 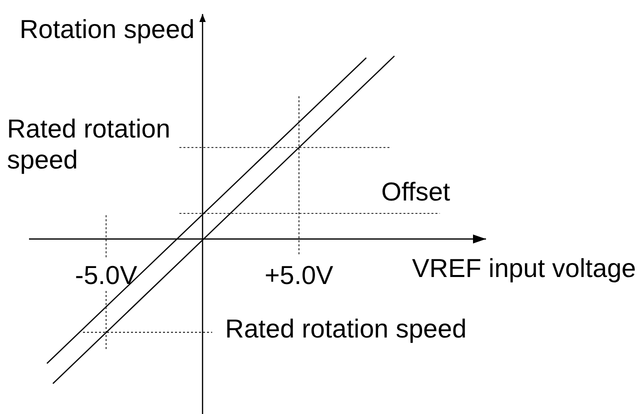 I want to click on x-tick-label: +5.0V, so click(x=299, y=275).